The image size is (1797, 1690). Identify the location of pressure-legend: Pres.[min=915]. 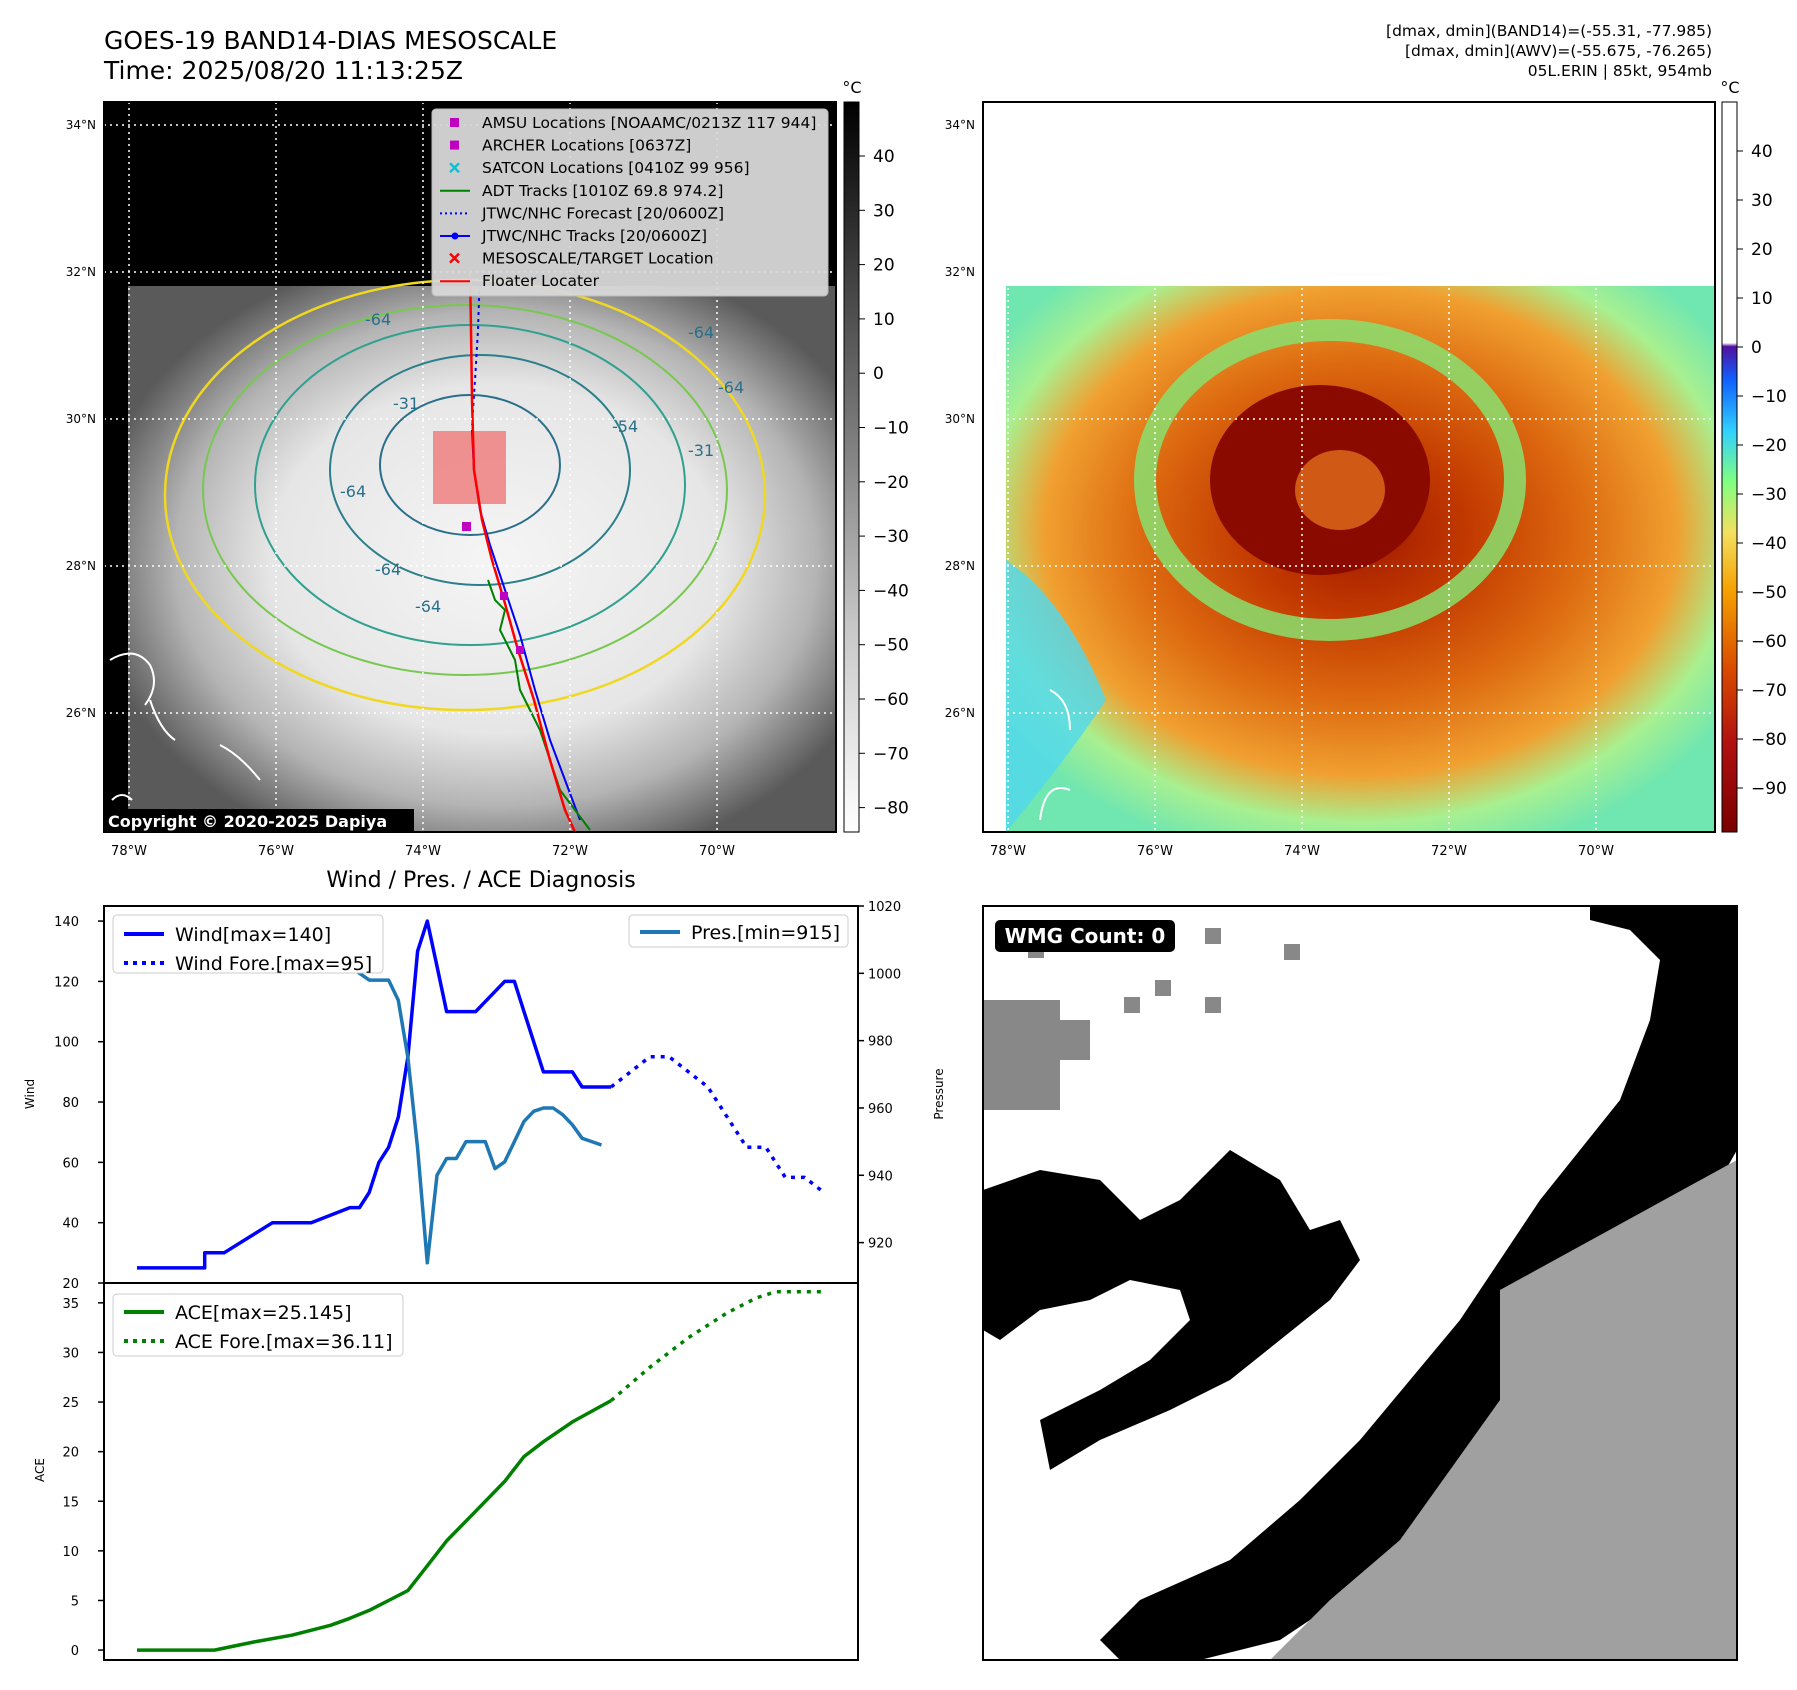
(738, 931).